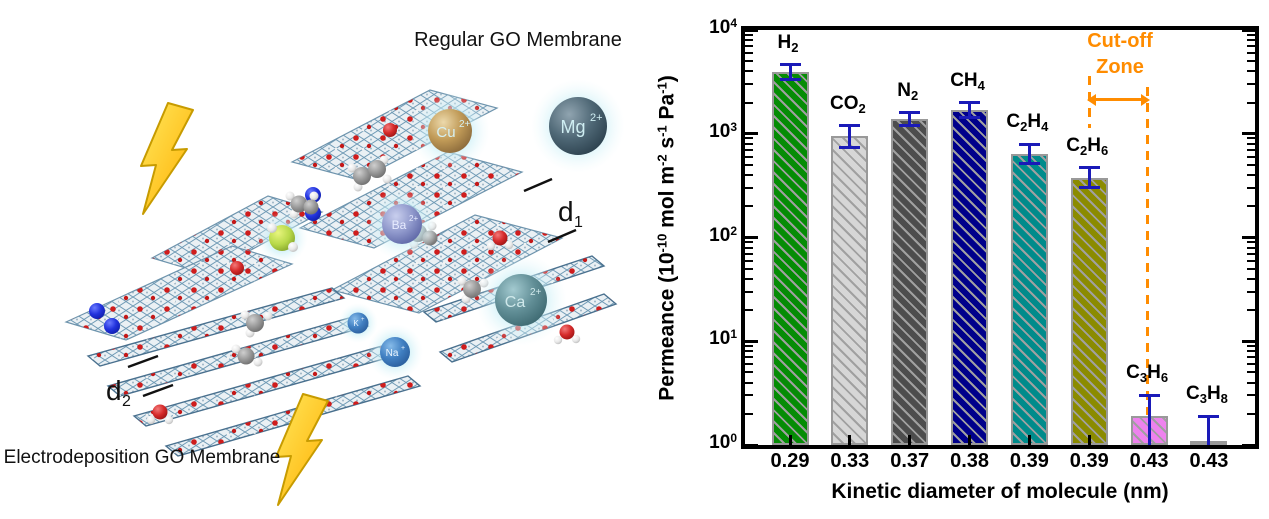  Describe the element at coordinates (733, 230) in the screenshot. I see `y-tick-exp: 2` at that location.